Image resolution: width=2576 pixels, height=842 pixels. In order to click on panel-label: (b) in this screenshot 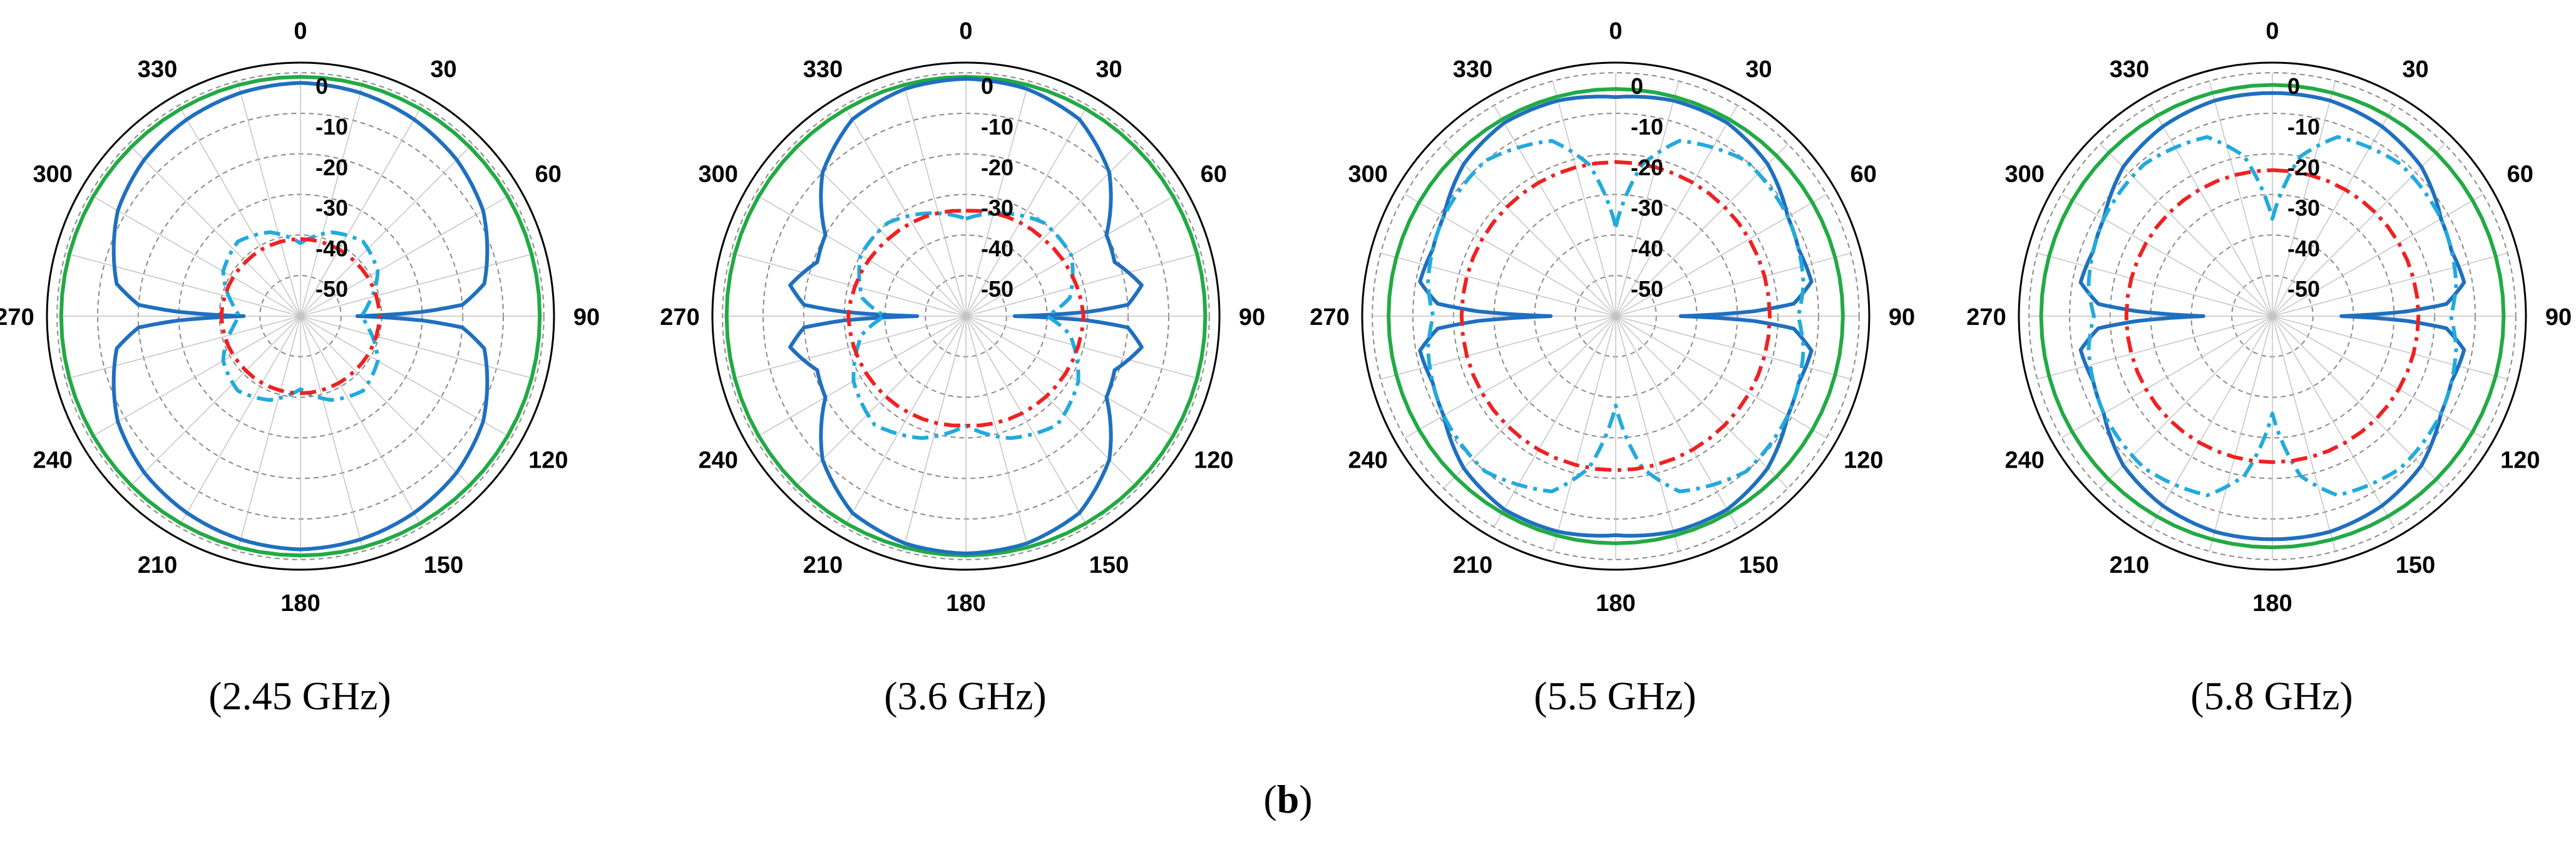, I will do `click(1288, 799)`.